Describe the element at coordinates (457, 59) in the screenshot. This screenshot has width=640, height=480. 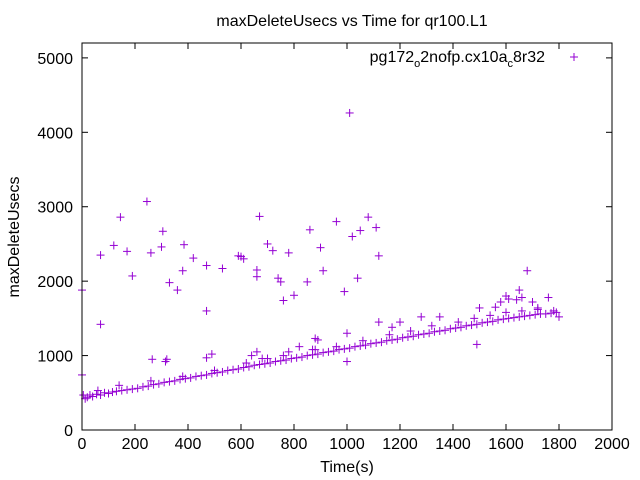
I see `legend-label: pg172o2nofp.cx10ac8r32` at that location.